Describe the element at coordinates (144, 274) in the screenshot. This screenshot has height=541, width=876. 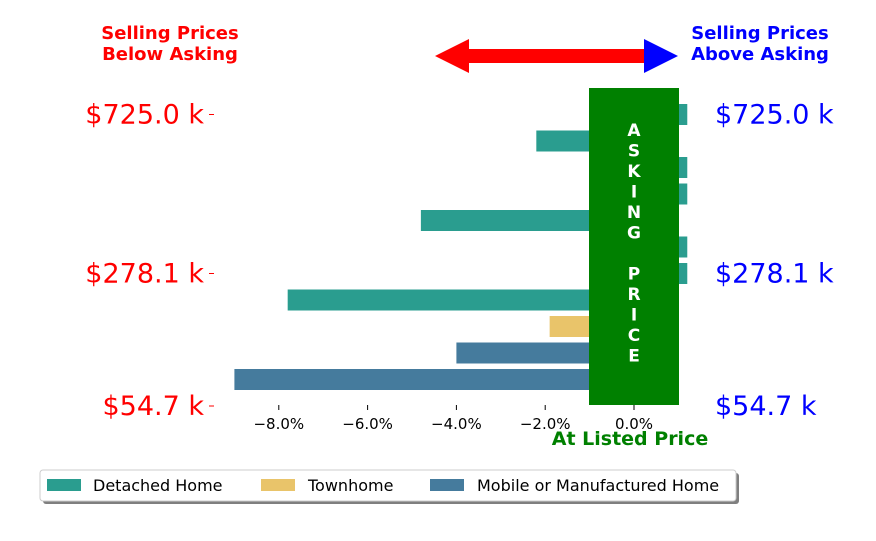
I see `y-tick-label-left-1: $278.1 k` at that location.